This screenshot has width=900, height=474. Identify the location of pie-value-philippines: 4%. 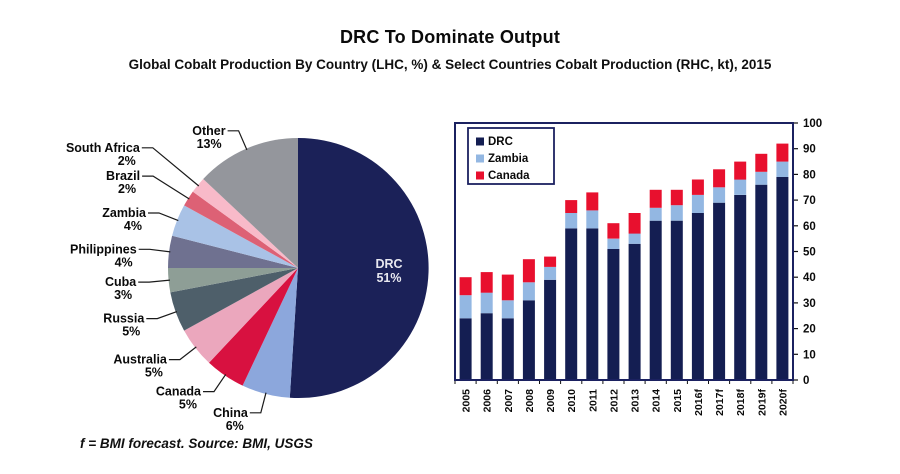
(124, 262).